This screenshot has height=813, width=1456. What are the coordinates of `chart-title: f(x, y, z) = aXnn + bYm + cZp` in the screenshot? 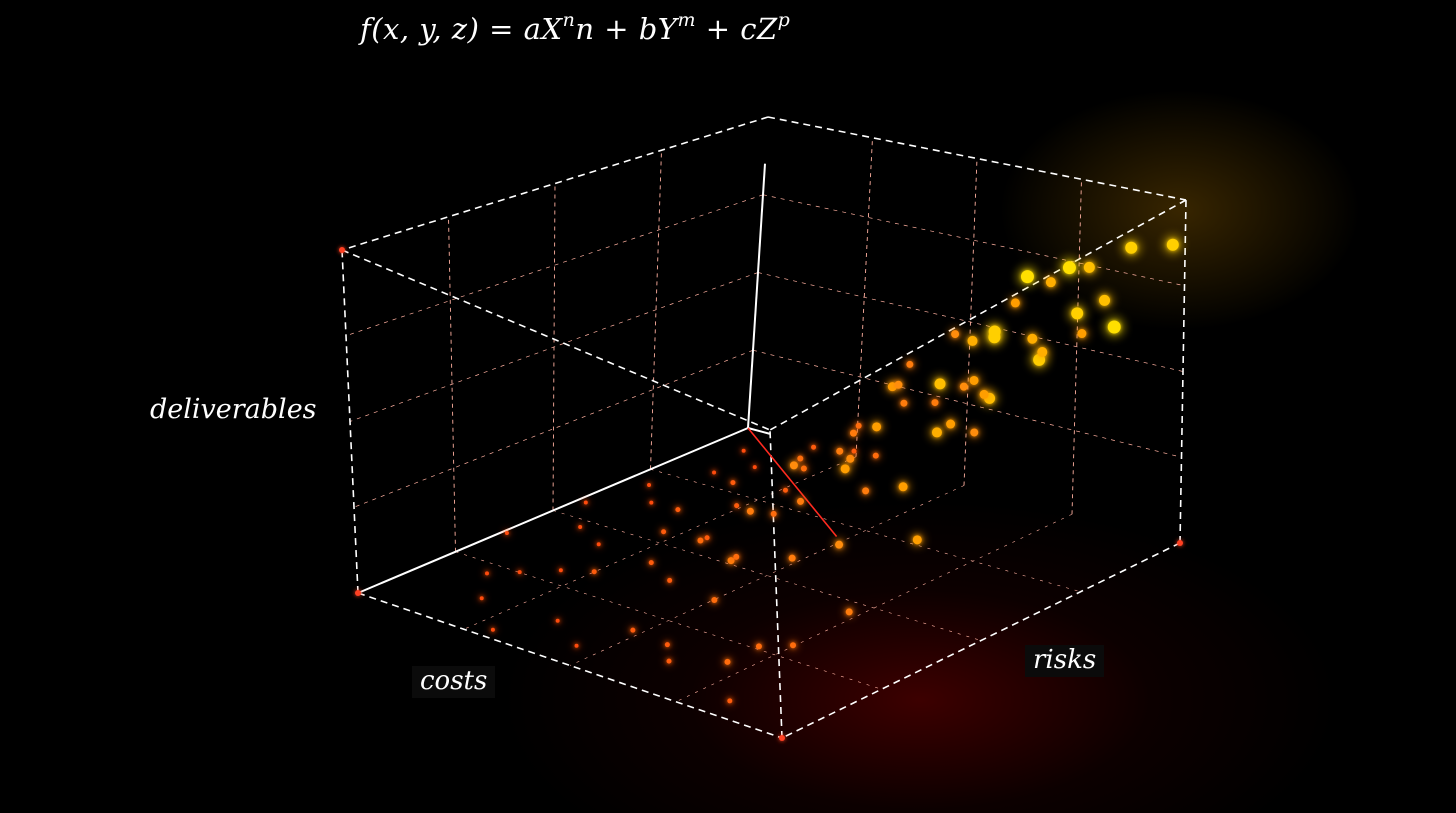 It's located at (575, 28).